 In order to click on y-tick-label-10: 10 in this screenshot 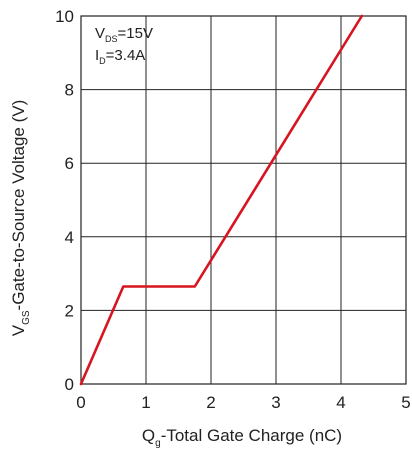, I will do `click(64, 16)`.